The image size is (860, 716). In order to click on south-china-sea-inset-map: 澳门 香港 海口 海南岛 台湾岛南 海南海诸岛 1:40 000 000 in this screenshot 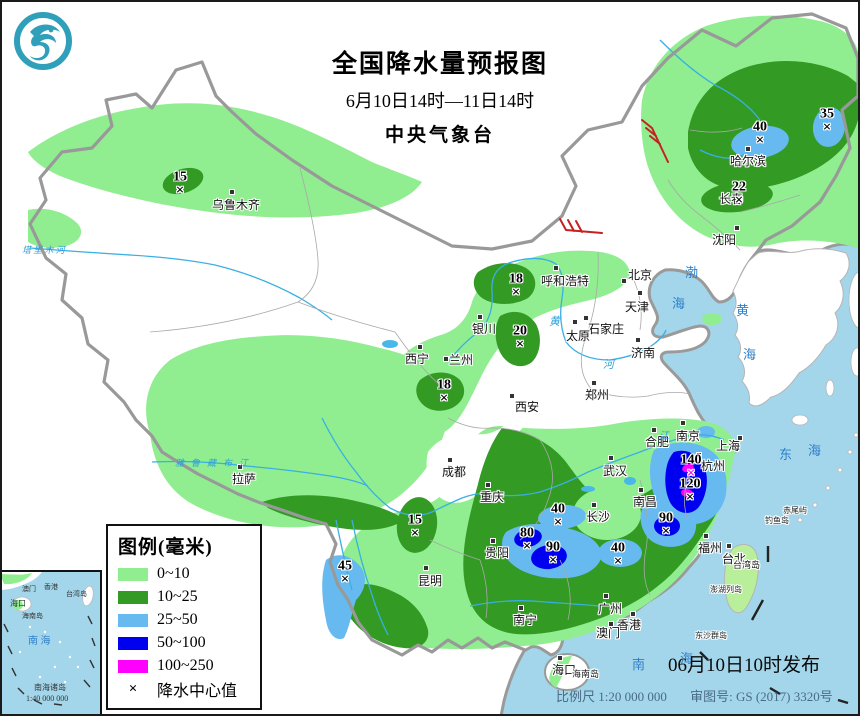, I will do `click(51, 643)`.